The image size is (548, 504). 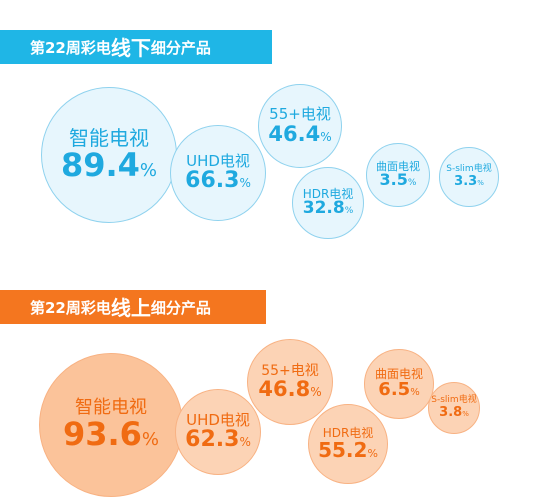 I want to click on offline-bubble-4: HDR电视 32.8%, so click(x=328, y=203).